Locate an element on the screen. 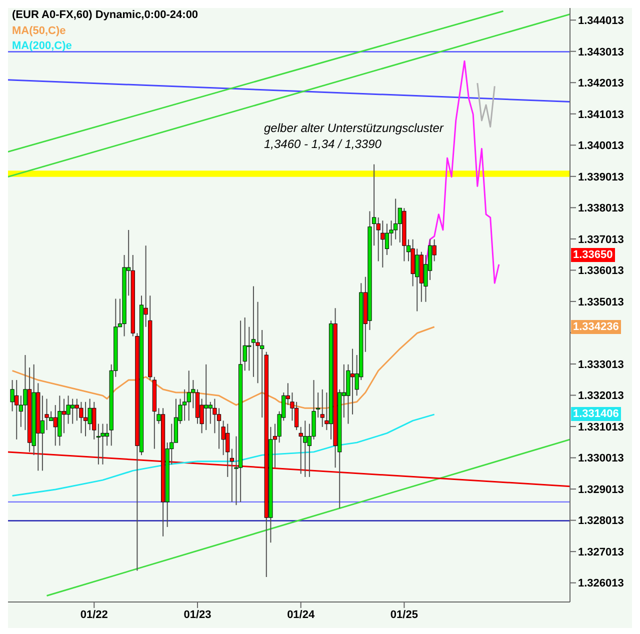 The image size is (640, 634). y-tick-label: 1.343013 is located at coordinates (601, 52).